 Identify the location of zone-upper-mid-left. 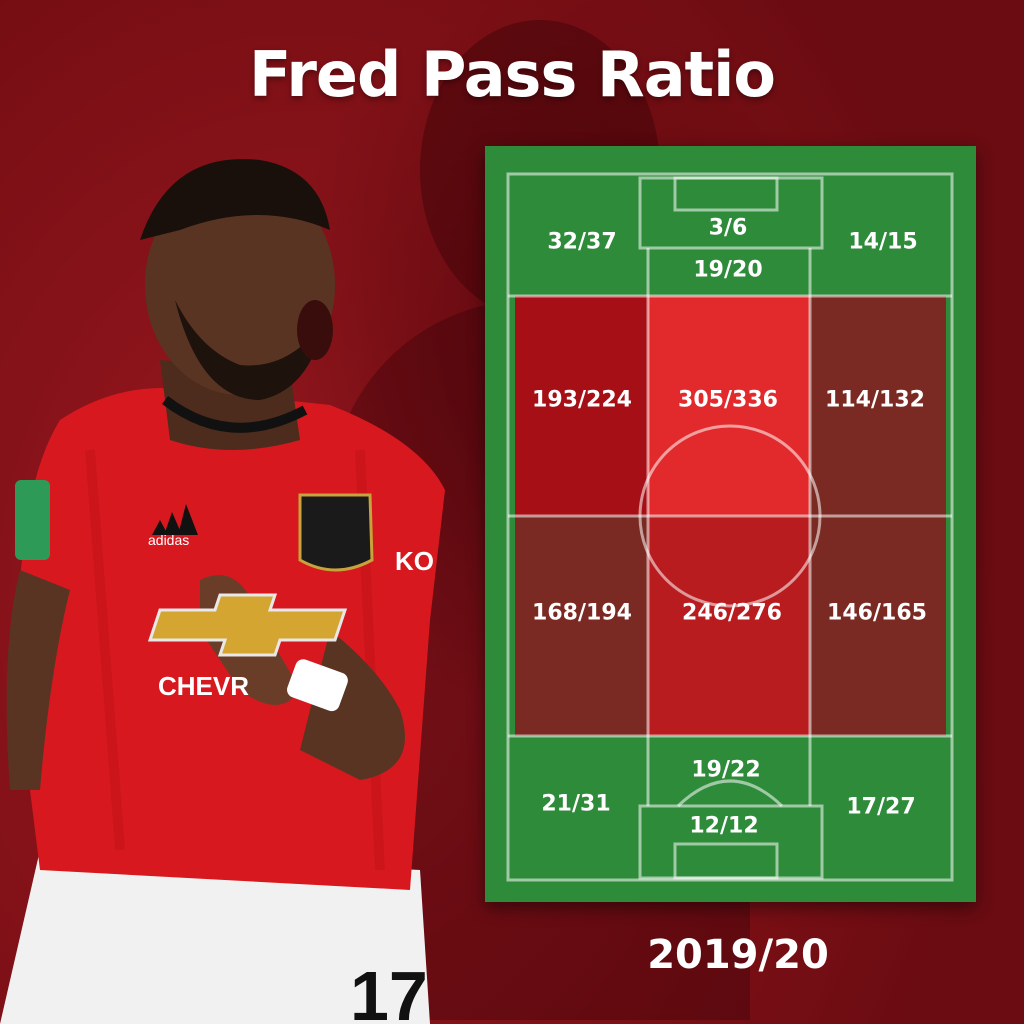
(581, 406).